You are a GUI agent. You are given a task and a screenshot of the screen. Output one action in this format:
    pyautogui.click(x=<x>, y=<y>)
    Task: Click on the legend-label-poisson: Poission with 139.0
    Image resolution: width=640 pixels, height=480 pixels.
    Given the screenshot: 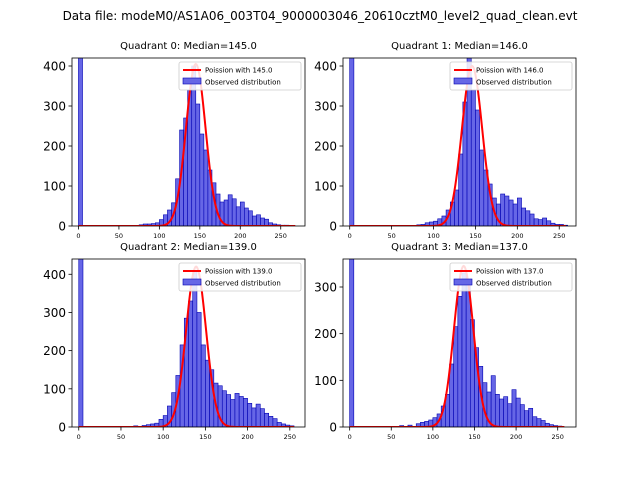 What is the action you would take?
    pyautogui.click(x=239, y=272)
    